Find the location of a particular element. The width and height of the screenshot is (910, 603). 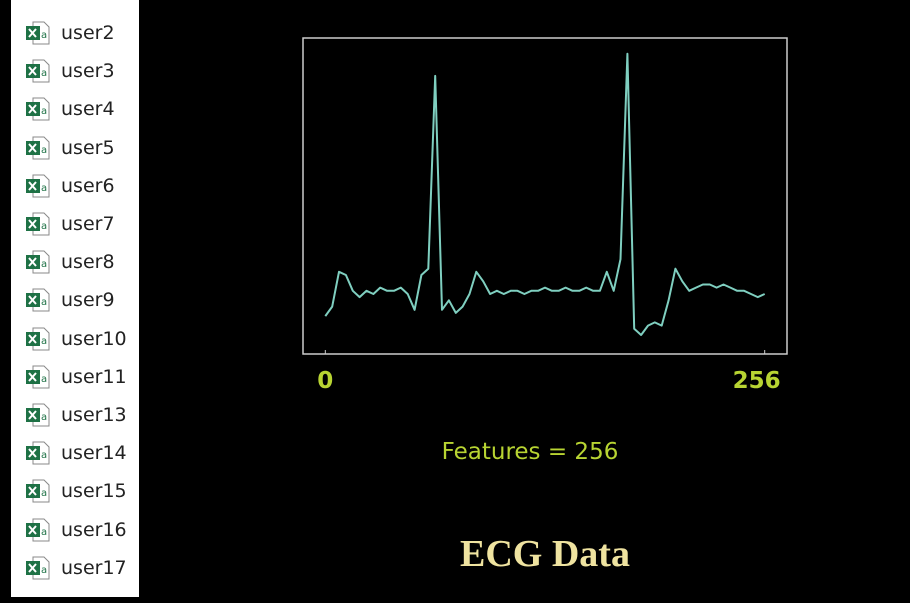

file-item: a user10 is located at coordinates (76, 339).